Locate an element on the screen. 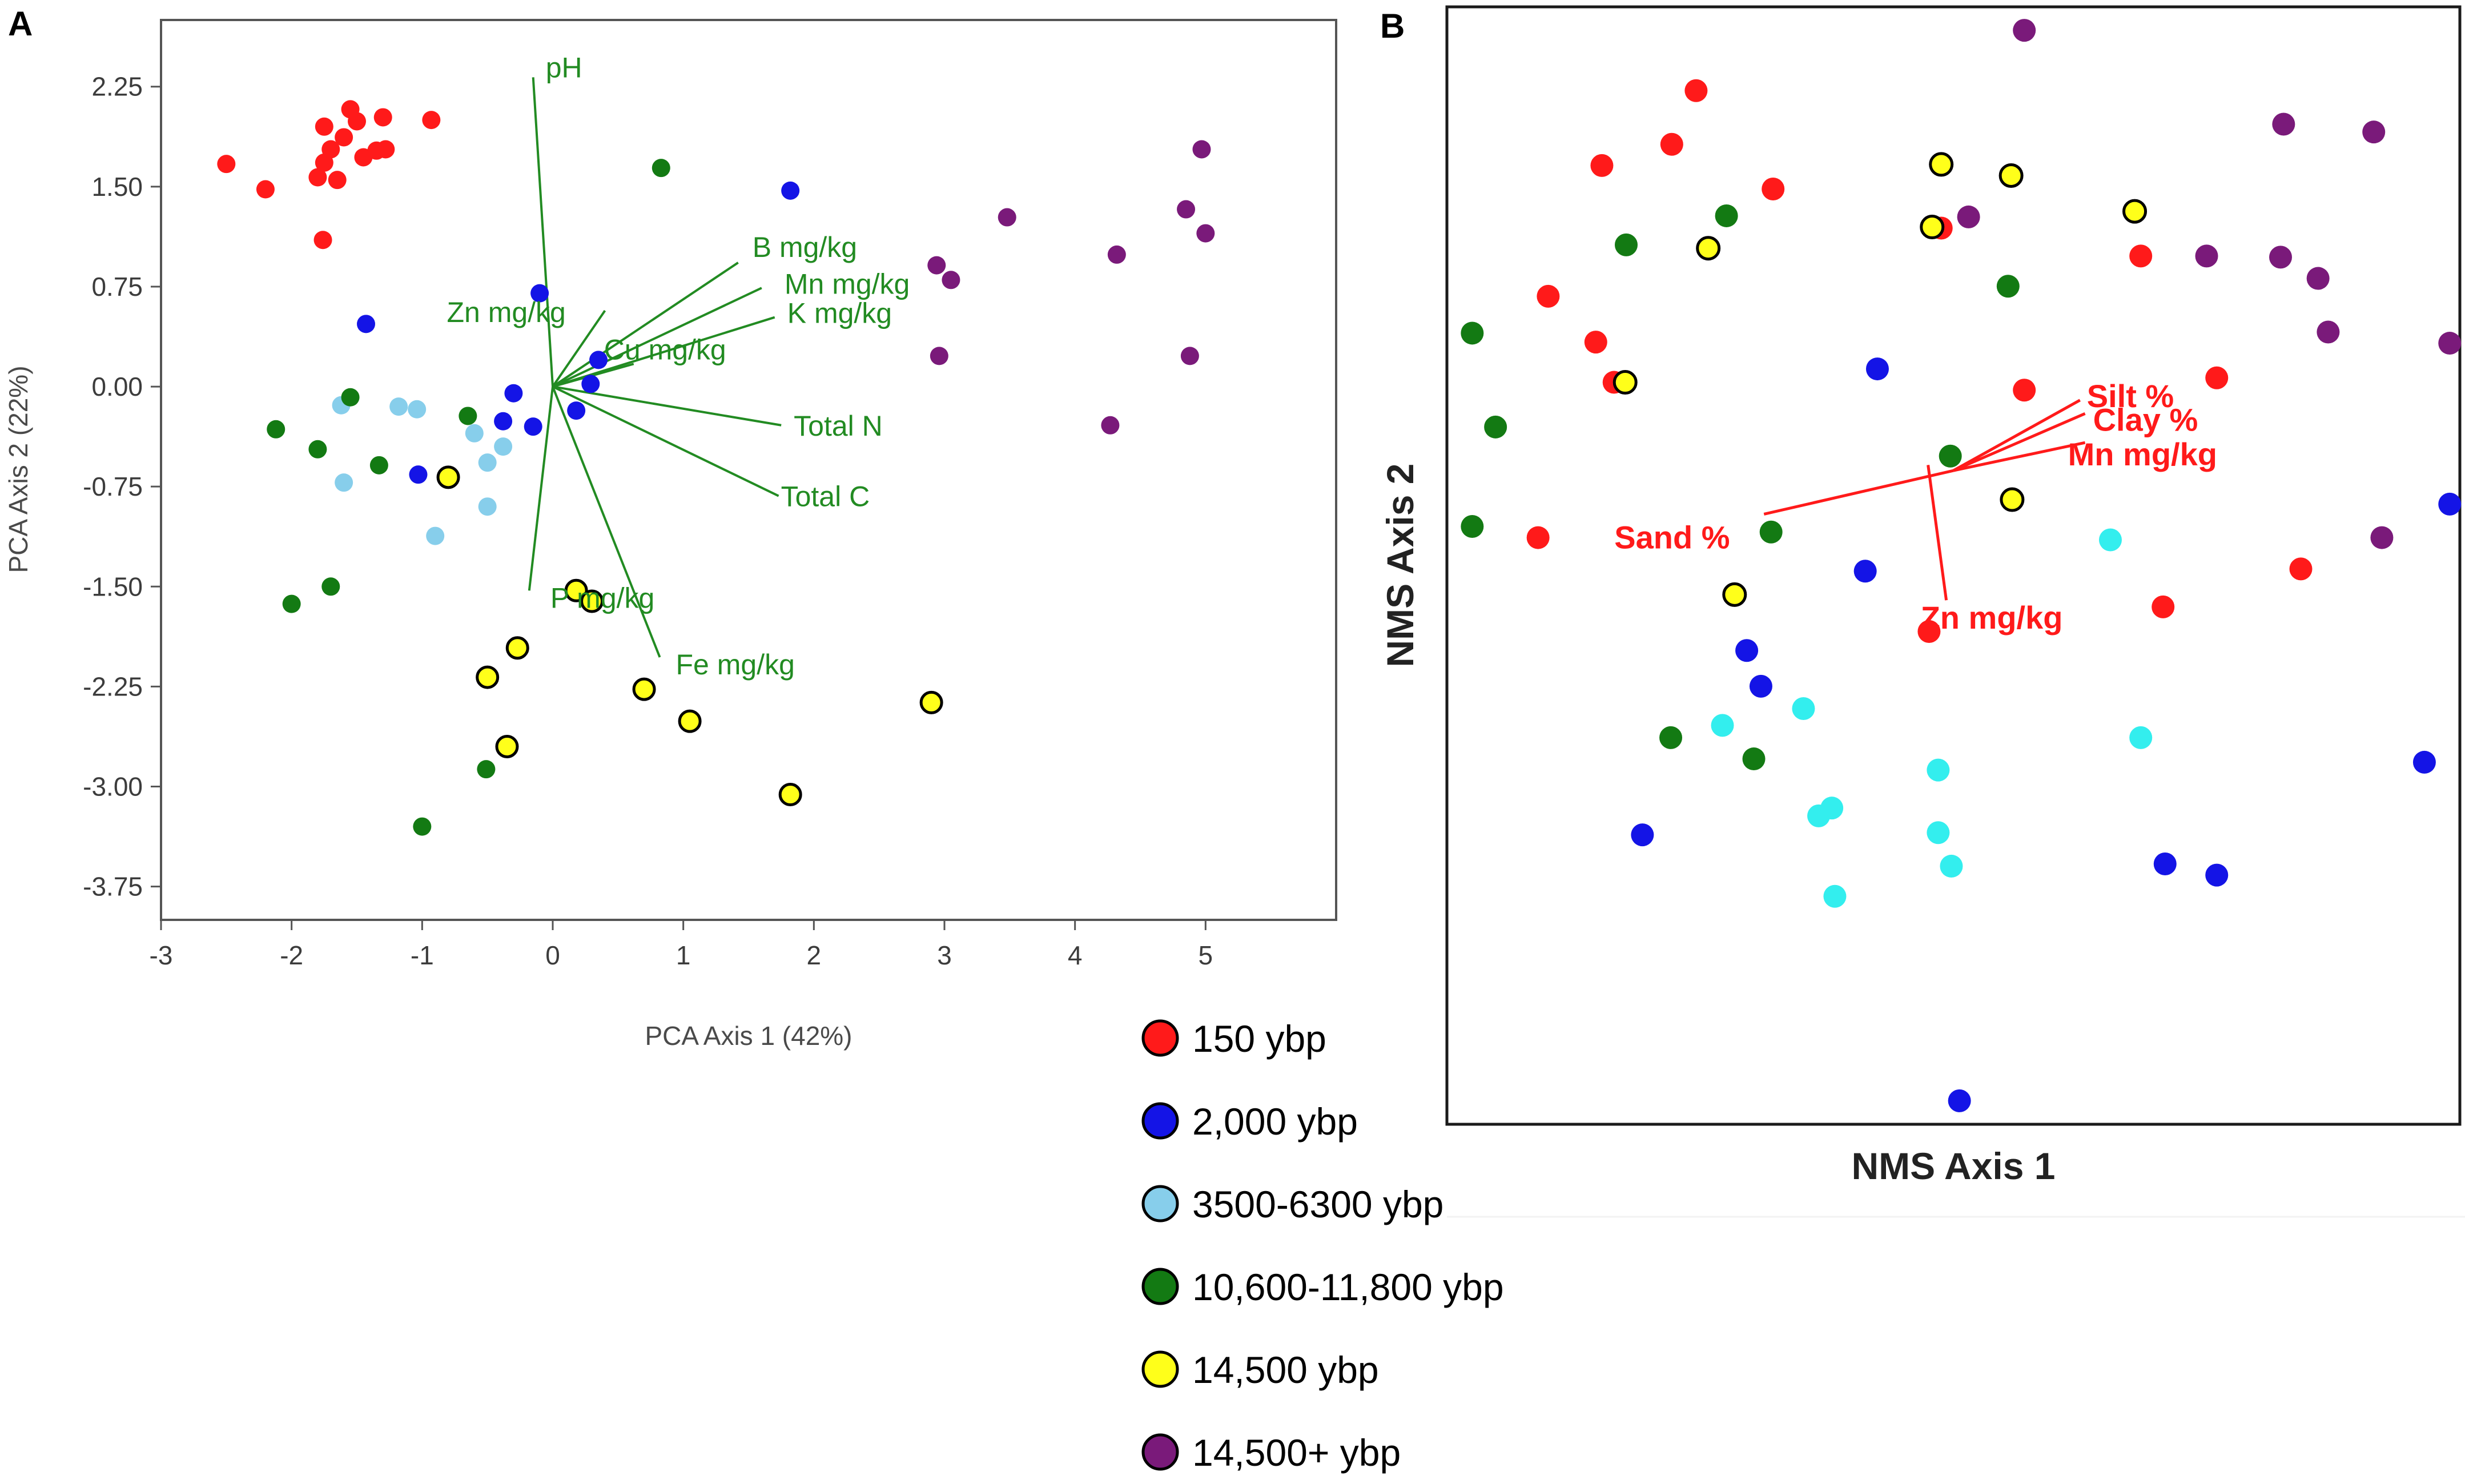 The width and height of the screenshot is (2465, 1484). legend-label: 150 ybp is located at coordinates (1259, 1039).